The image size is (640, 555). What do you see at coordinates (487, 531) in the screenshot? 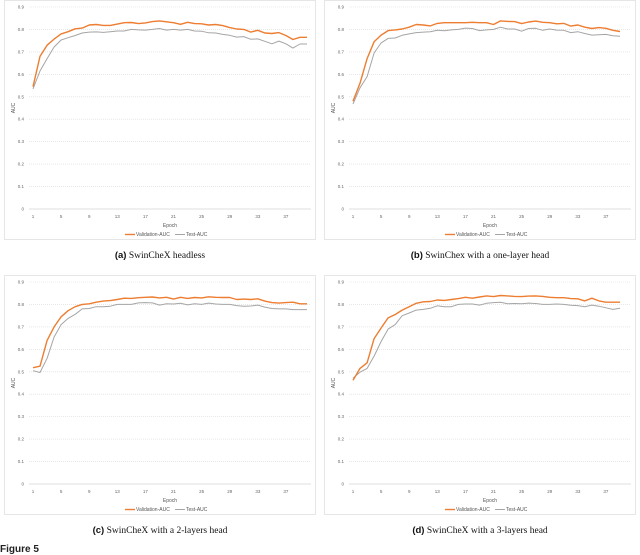
I see `caption-d-text: SwinCheX with a 3-layers head` at bounding box center [487, 531].